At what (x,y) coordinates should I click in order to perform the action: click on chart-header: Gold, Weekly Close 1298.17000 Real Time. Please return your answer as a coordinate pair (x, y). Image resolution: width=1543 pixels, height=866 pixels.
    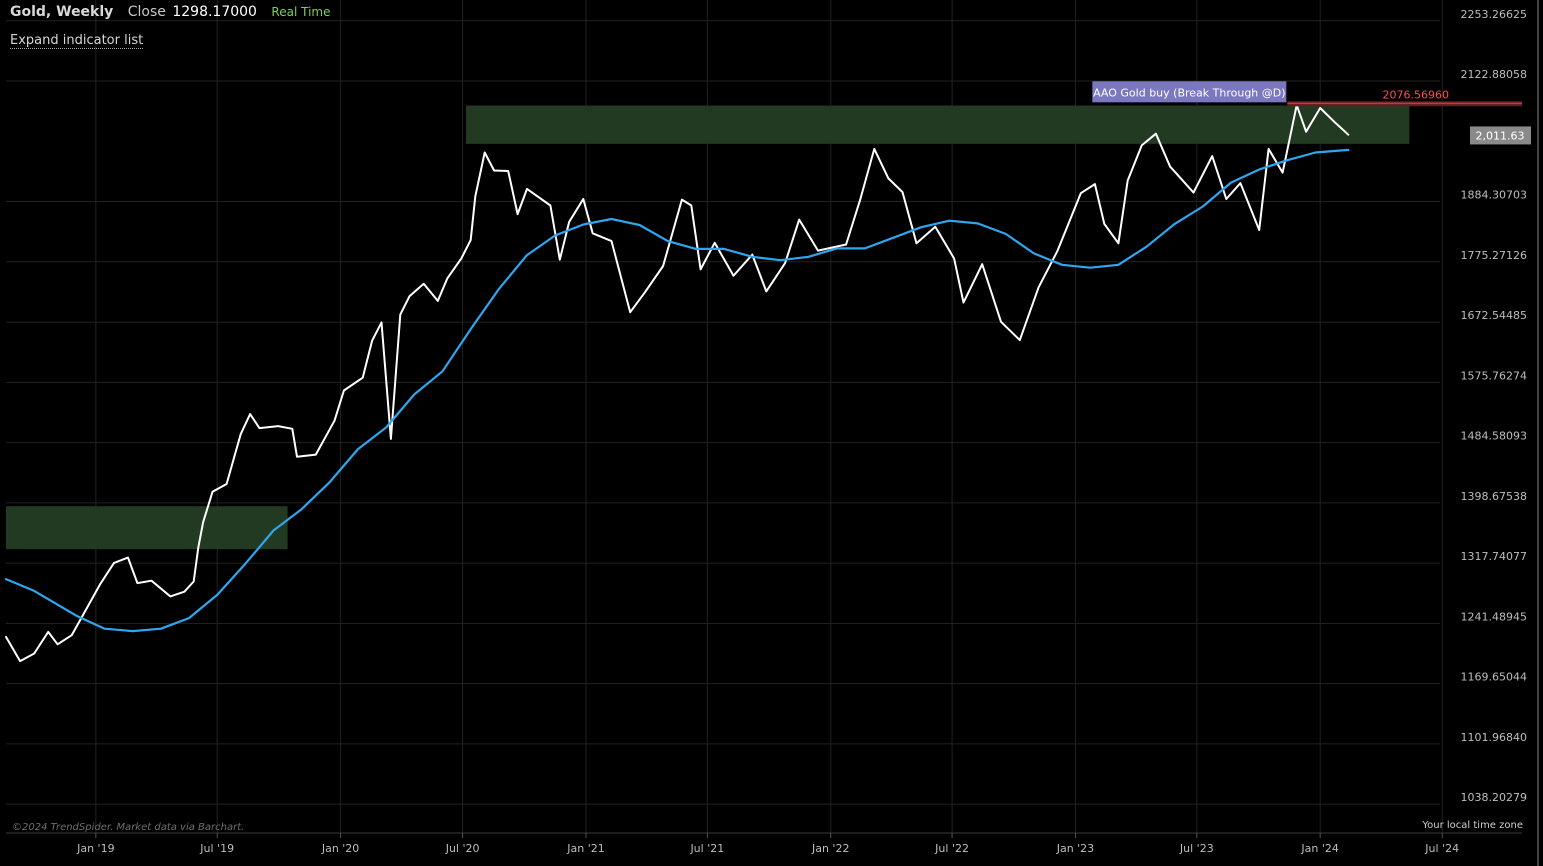
    Looking at the image, I should click on (170, 12).